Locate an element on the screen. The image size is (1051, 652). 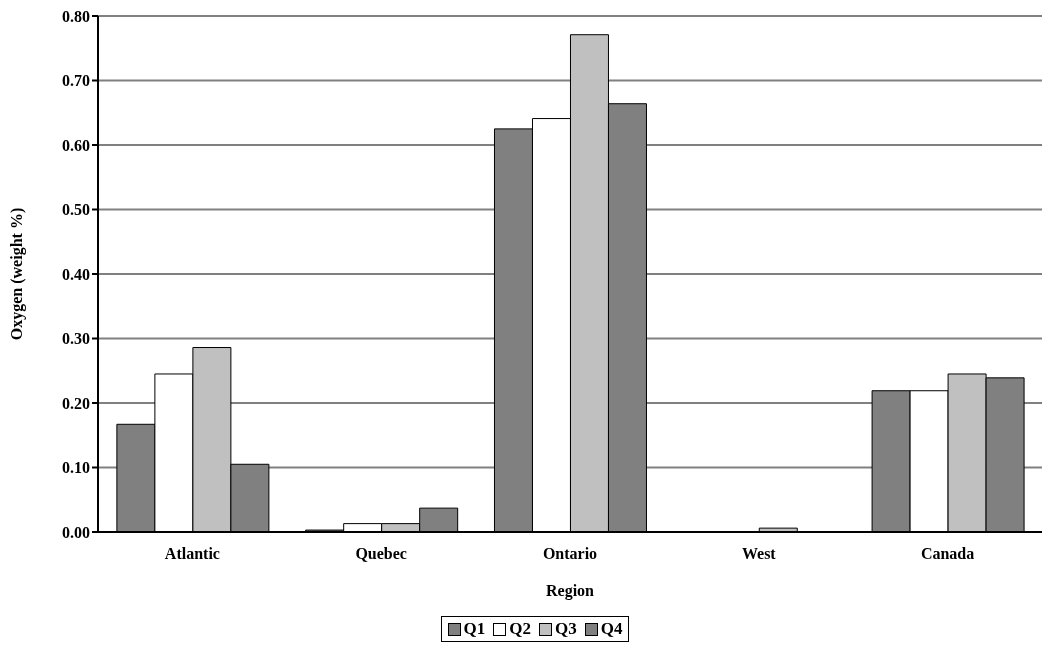
x-tick-label: West is located at coordinates (759, 554).